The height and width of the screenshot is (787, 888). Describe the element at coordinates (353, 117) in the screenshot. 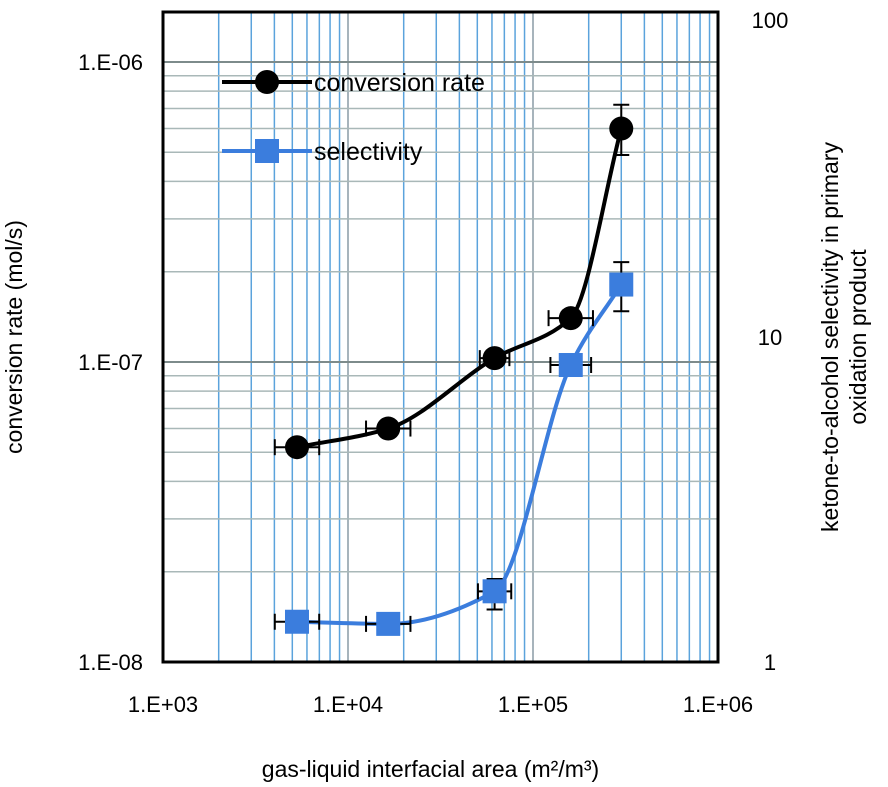

I see `legend: conversion rate selectivity` at that location.